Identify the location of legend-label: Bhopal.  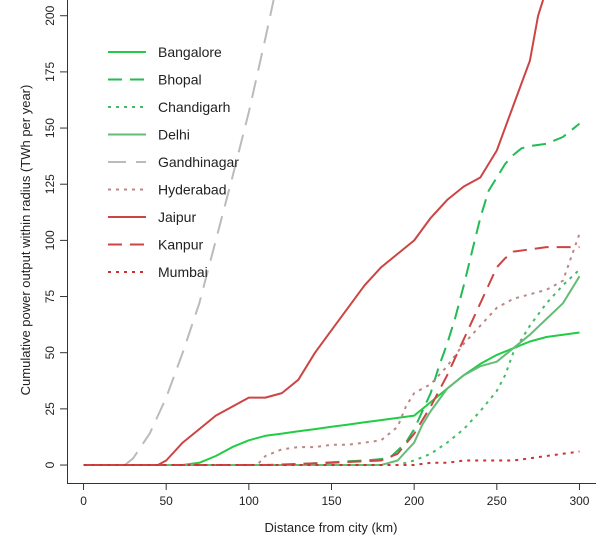
(180, 80).